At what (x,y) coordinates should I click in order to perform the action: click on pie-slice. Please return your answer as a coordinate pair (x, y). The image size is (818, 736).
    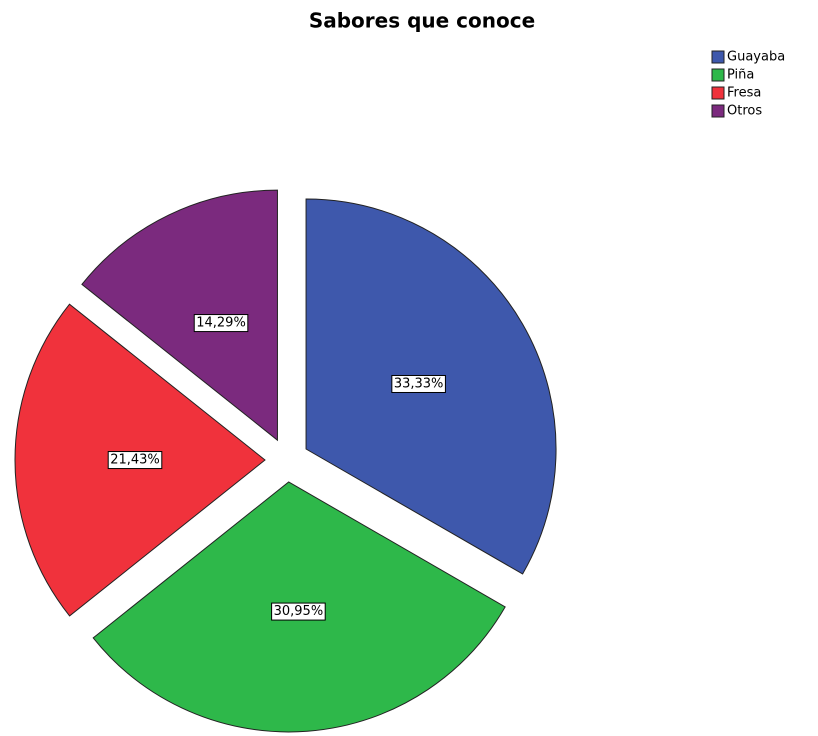
    Looking at the image, I should click on (179, 315).